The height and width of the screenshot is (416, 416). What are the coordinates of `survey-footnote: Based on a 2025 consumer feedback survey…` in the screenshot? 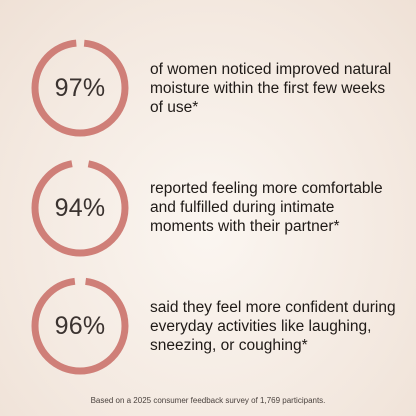 It's located at (208, 400).